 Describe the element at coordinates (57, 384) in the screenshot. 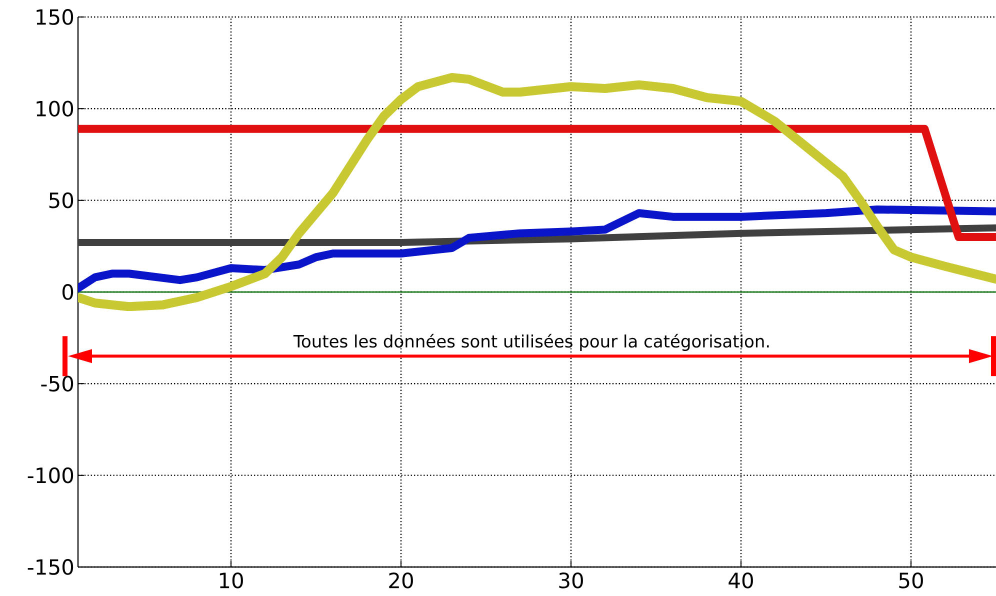

I see `y-tick-label: -50` at that location.